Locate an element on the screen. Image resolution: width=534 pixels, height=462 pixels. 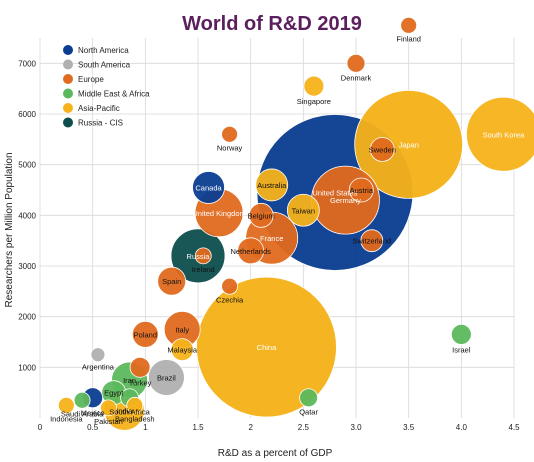
bubble-malaysia is located at coordinates (182, 350).